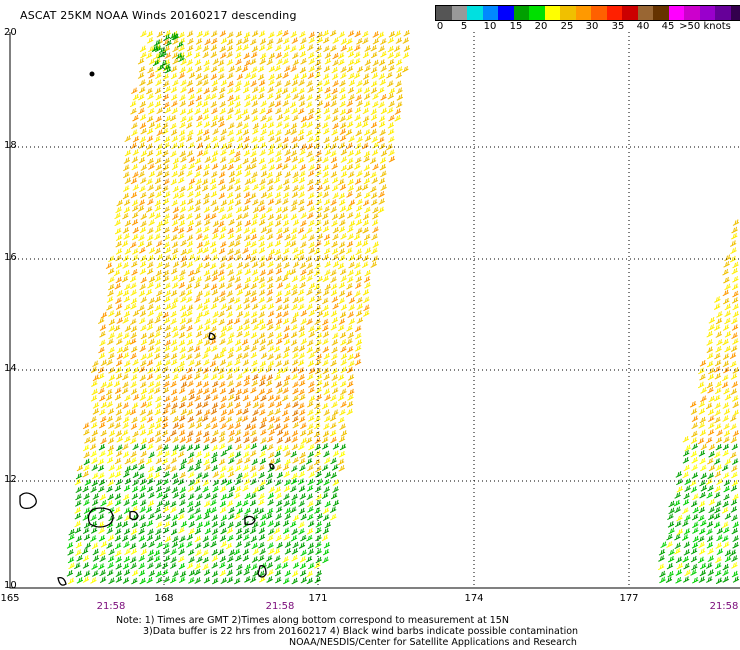 Image resolution: width=740 pixels, height=650 pixels. What do you see at coordinates (521, 13) in the screenshot?
I see `scale-swatch` at bounding box center [521, 13].